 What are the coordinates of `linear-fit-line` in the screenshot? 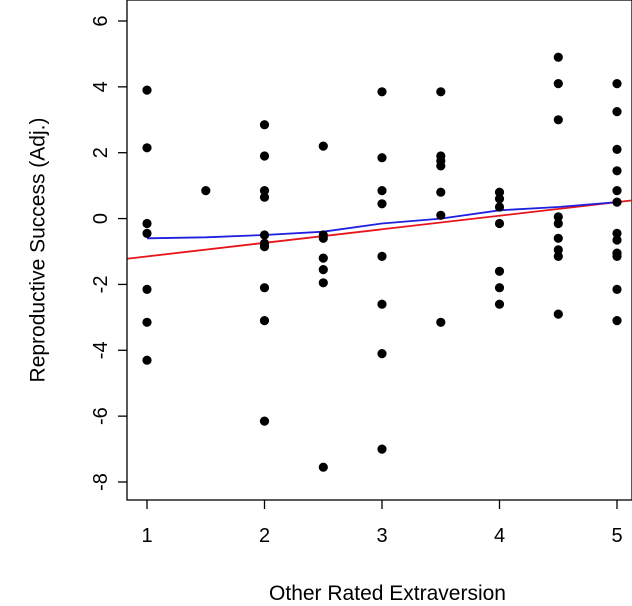 It's located at (379, 229).